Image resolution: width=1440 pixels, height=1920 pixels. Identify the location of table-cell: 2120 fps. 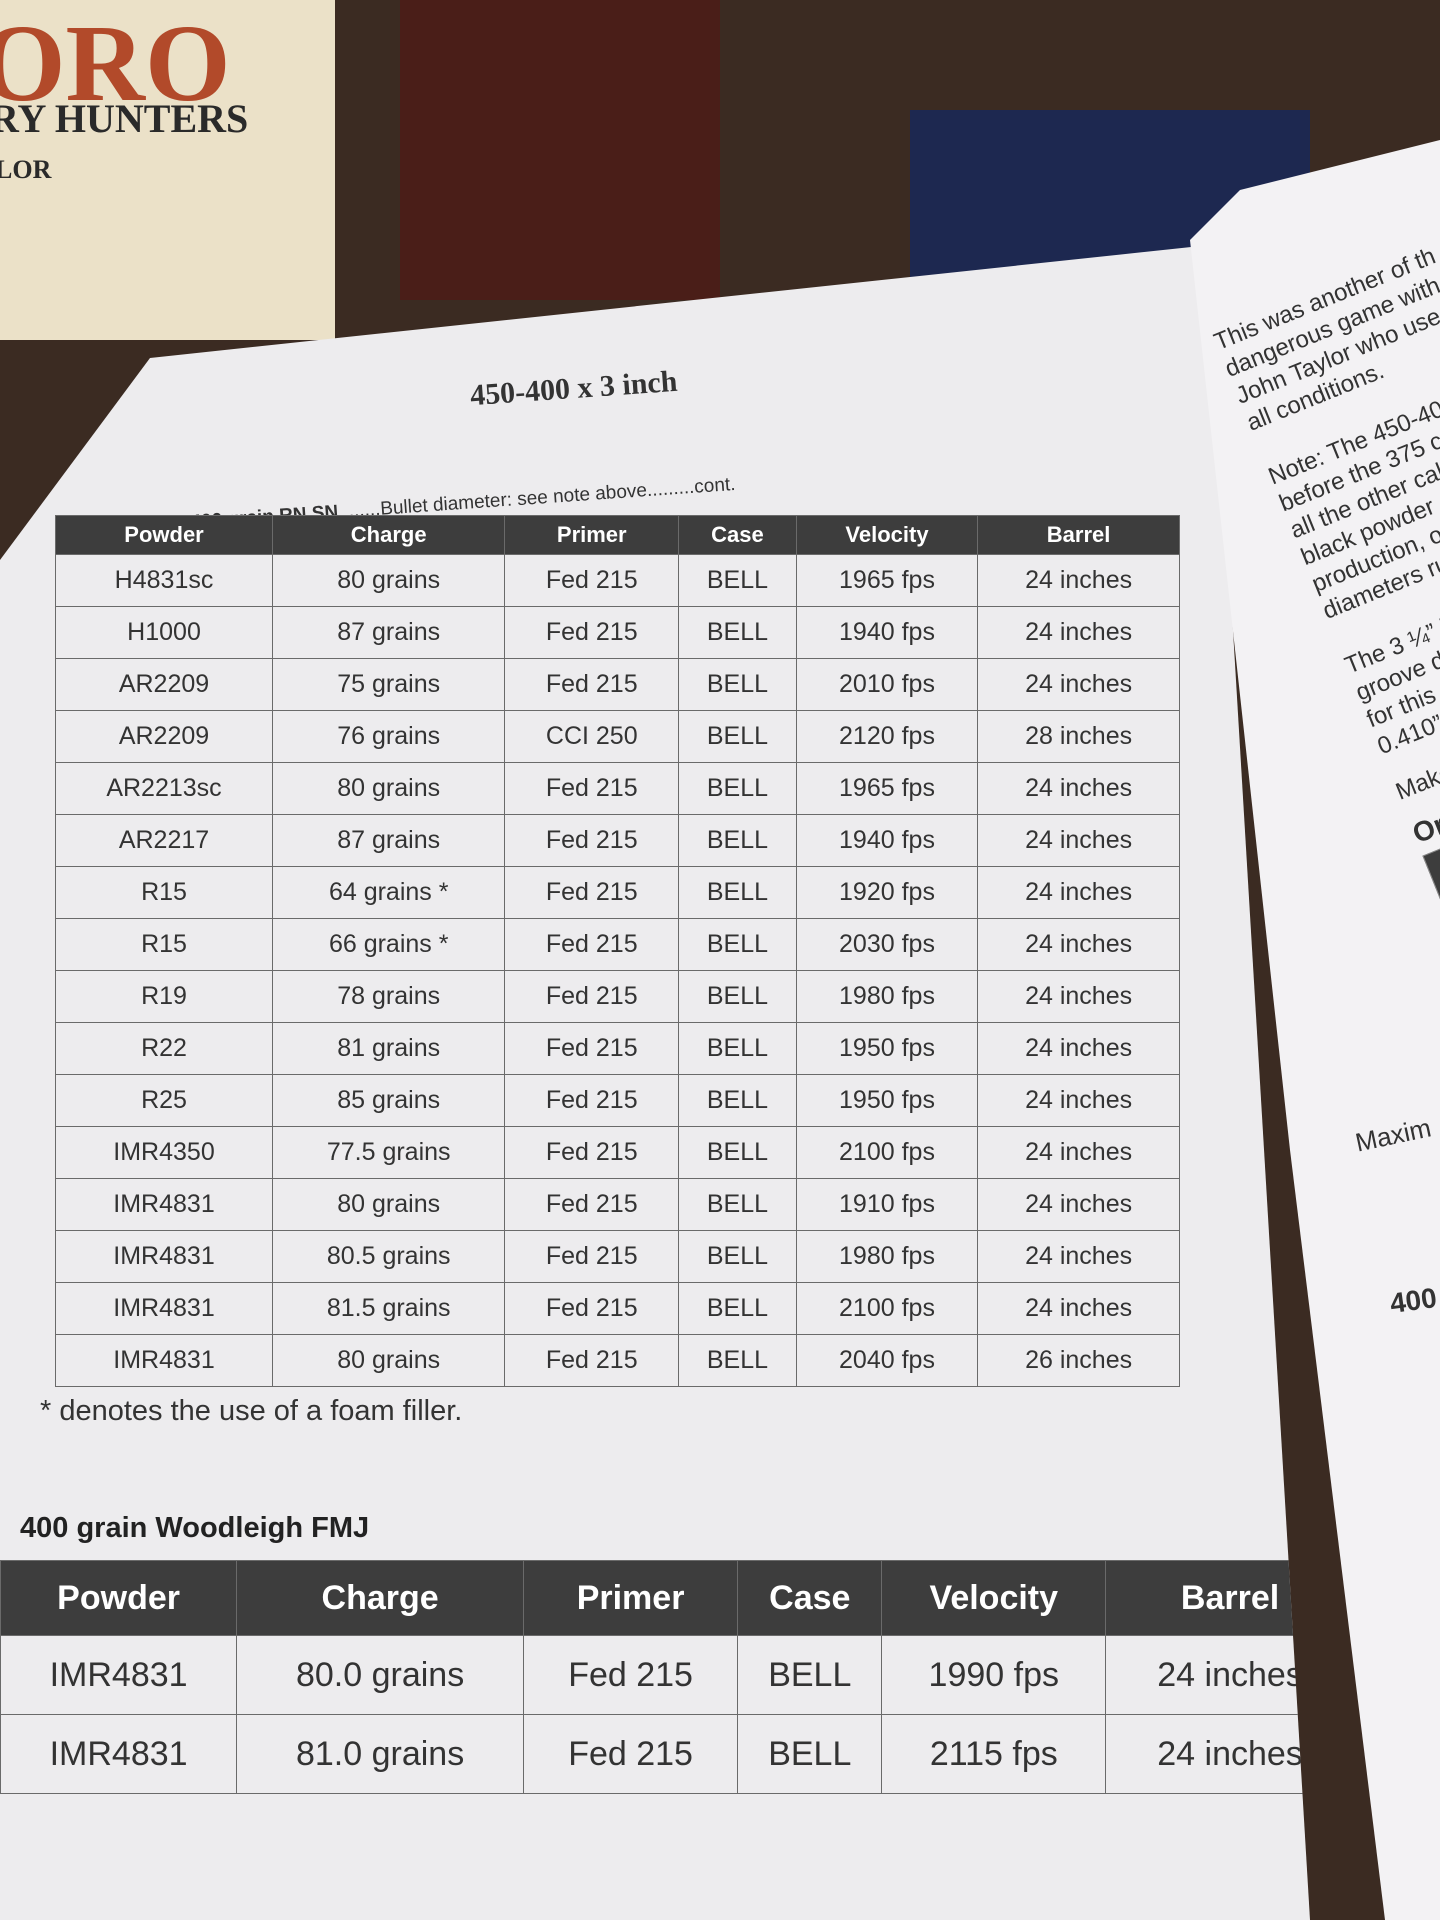
(887, 736).